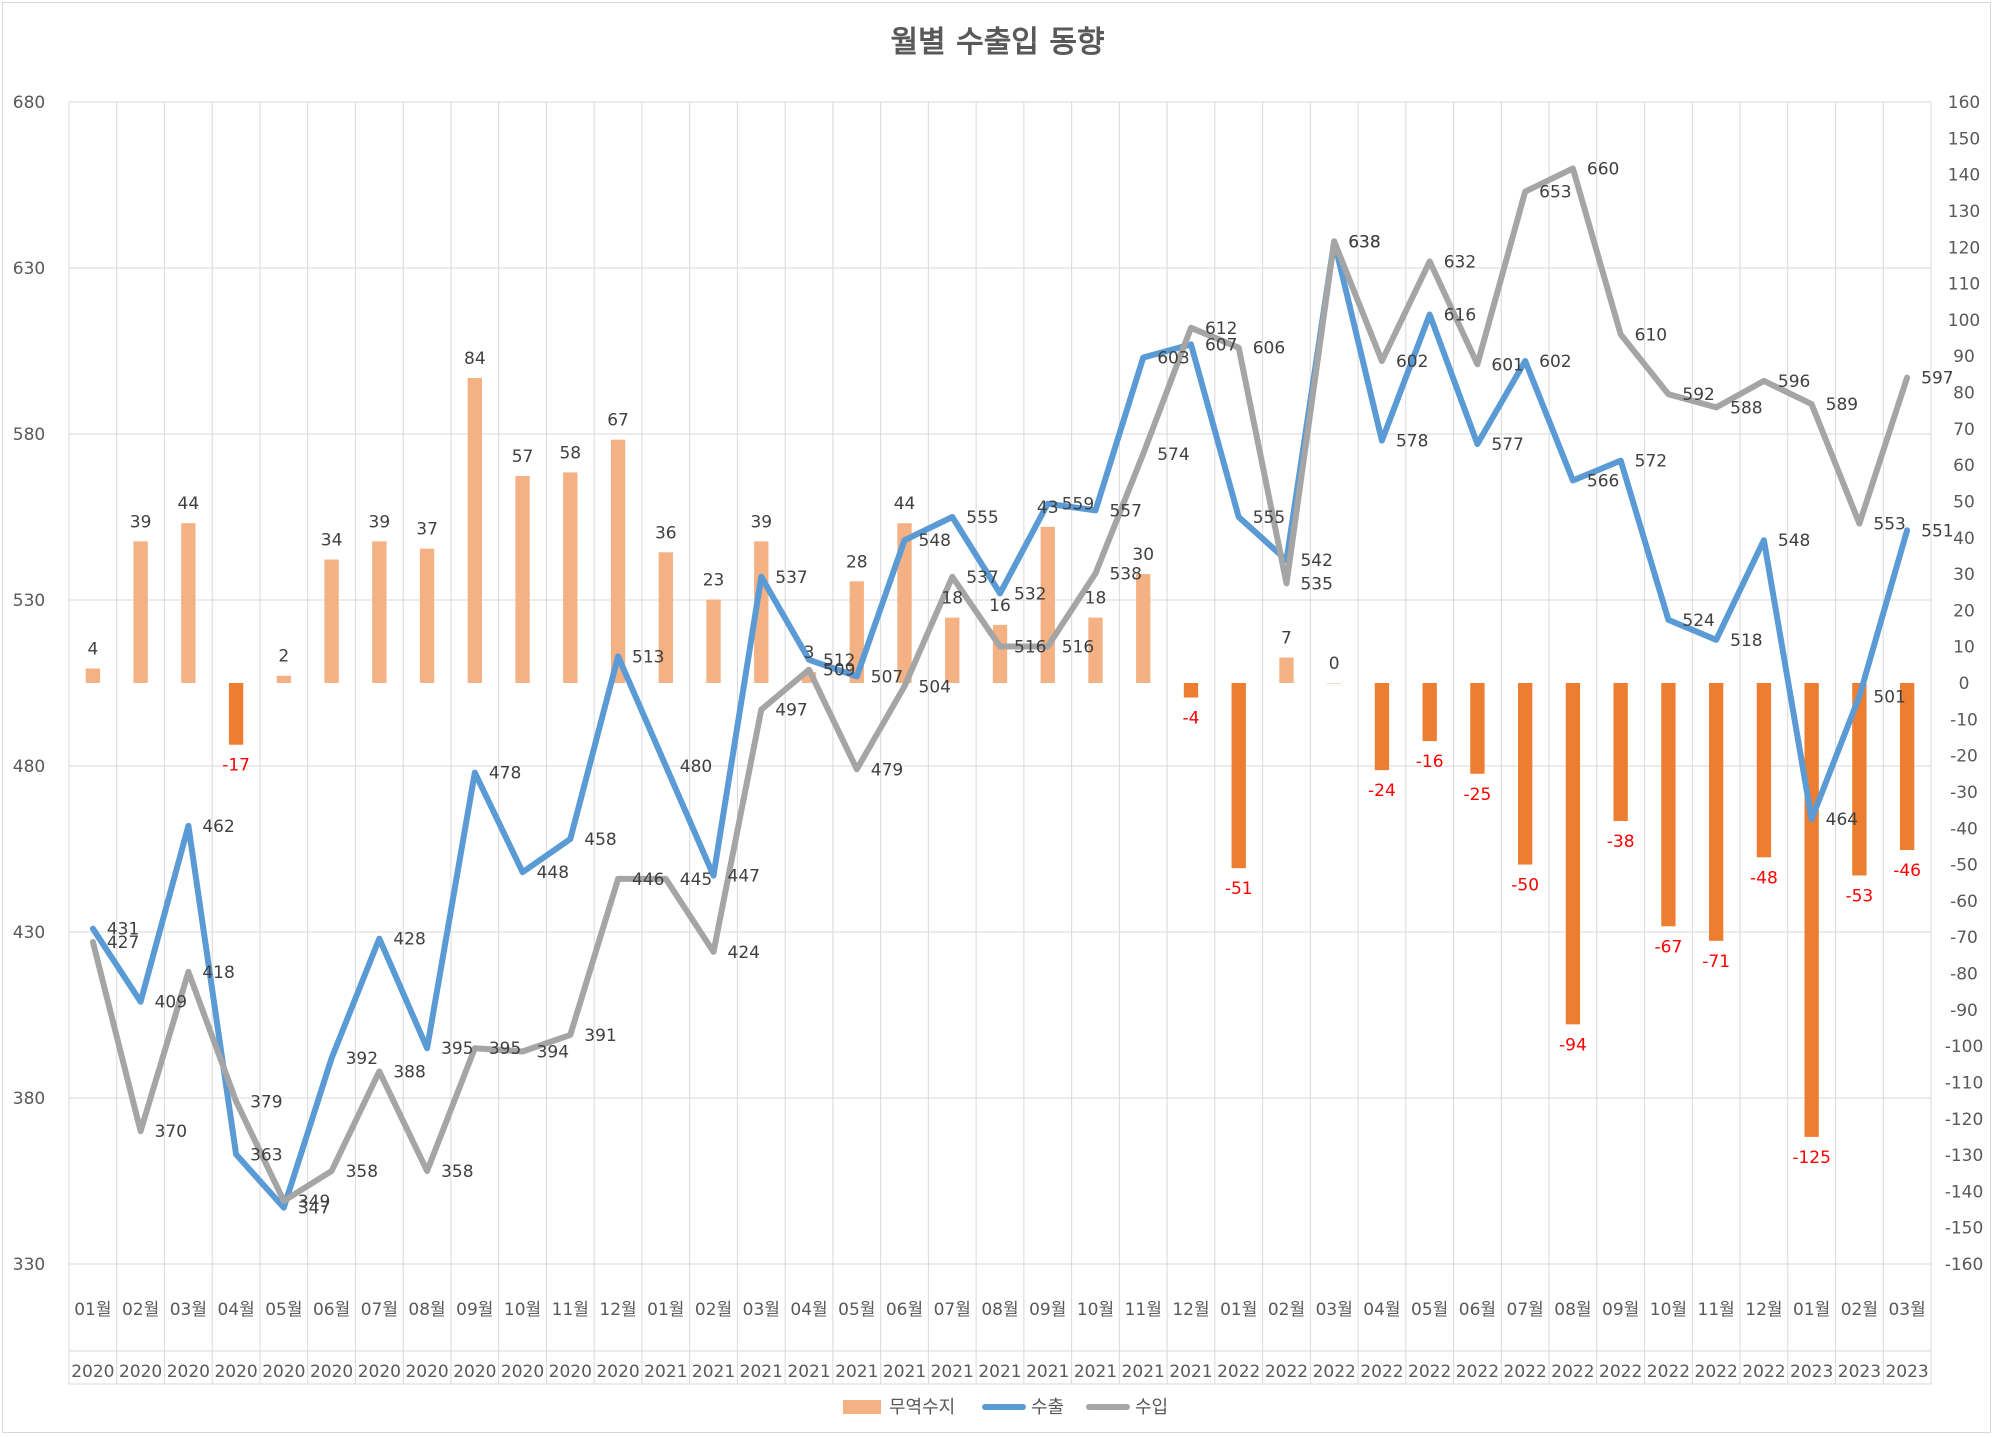 The width and height of the screenshot is (1995, 1437). What do you see at coordinates (791, 711) in the screenshot?
I see `import-value-label: 497` at bounding box center [791, 711].